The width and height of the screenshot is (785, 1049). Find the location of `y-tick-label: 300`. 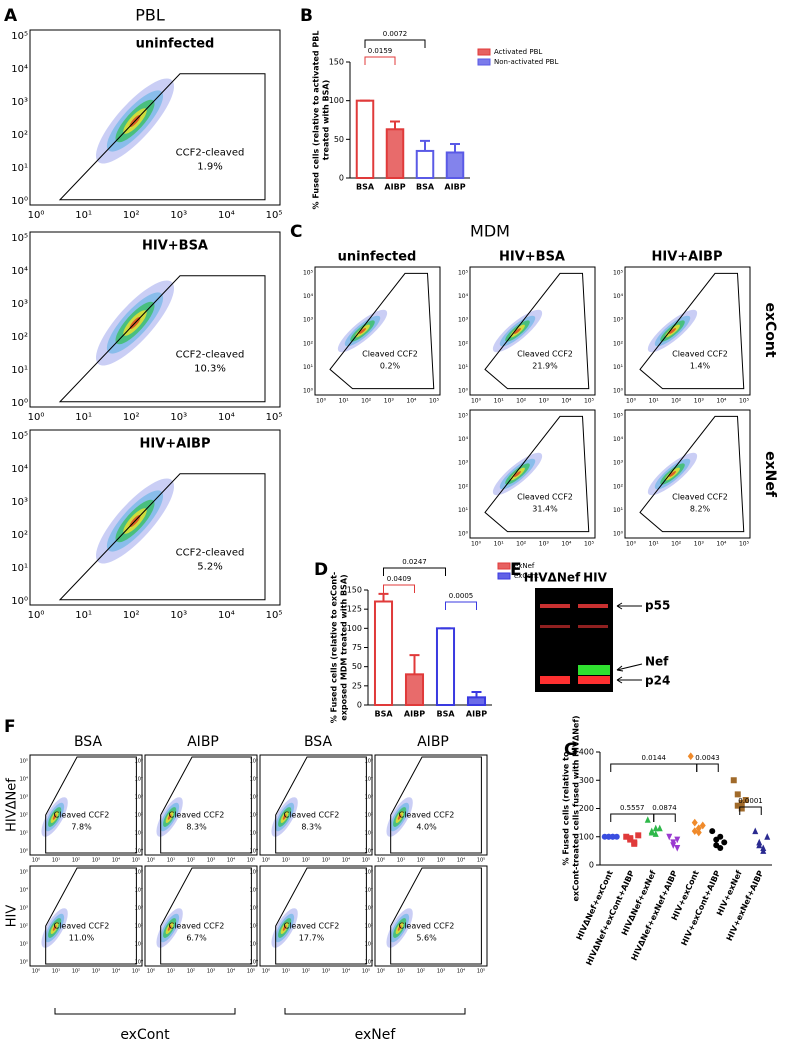

y-tick-label: 300 is located at coordinates (586, 780).